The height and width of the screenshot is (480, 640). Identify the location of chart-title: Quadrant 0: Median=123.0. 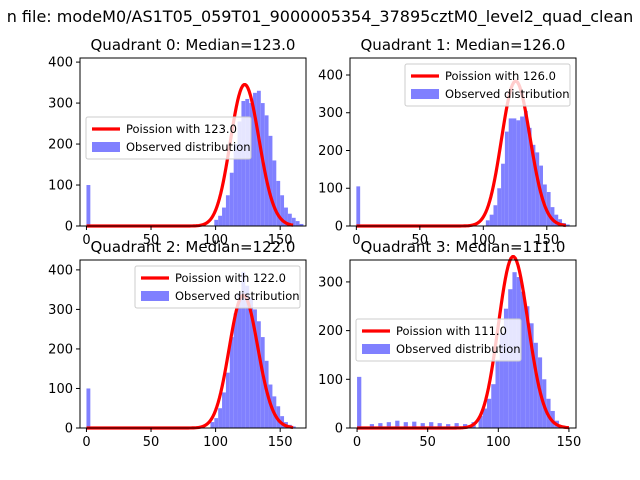
(193, 45).